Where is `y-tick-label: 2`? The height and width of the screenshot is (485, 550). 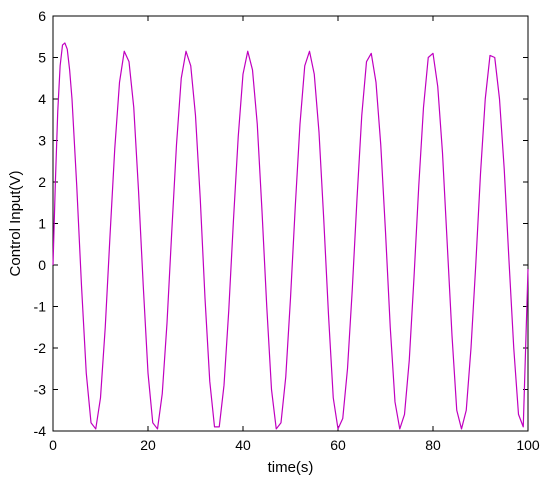
y-tick-label: 2 is located at coordinates (42, 182).